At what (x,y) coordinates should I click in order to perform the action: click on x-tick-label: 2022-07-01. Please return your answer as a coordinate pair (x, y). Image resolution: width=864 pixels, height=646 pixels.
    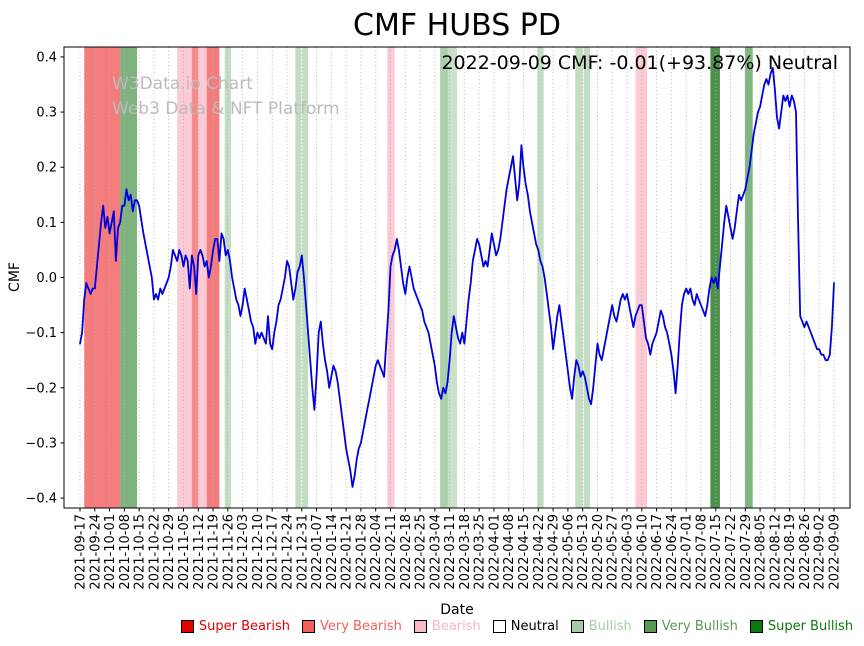
    Looking at the image, I should click on (687, 552).